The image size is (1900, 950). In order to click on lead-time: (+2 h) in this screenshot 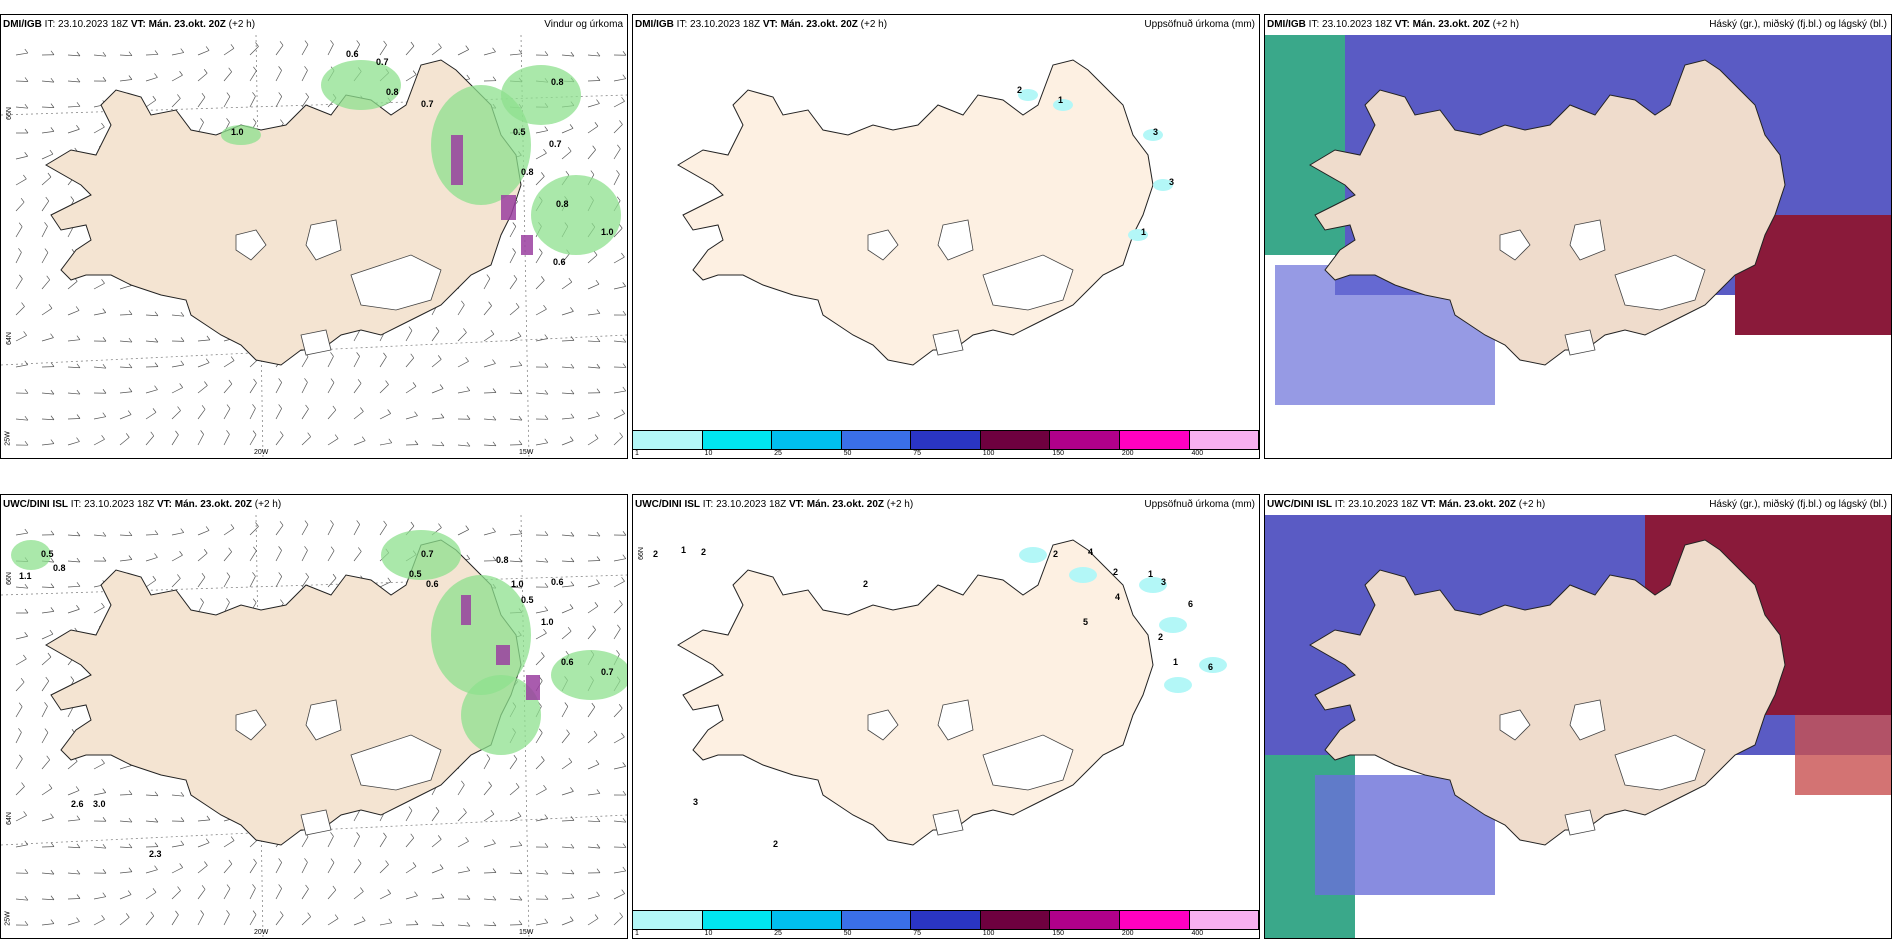, I will do `click(242, 24)`.